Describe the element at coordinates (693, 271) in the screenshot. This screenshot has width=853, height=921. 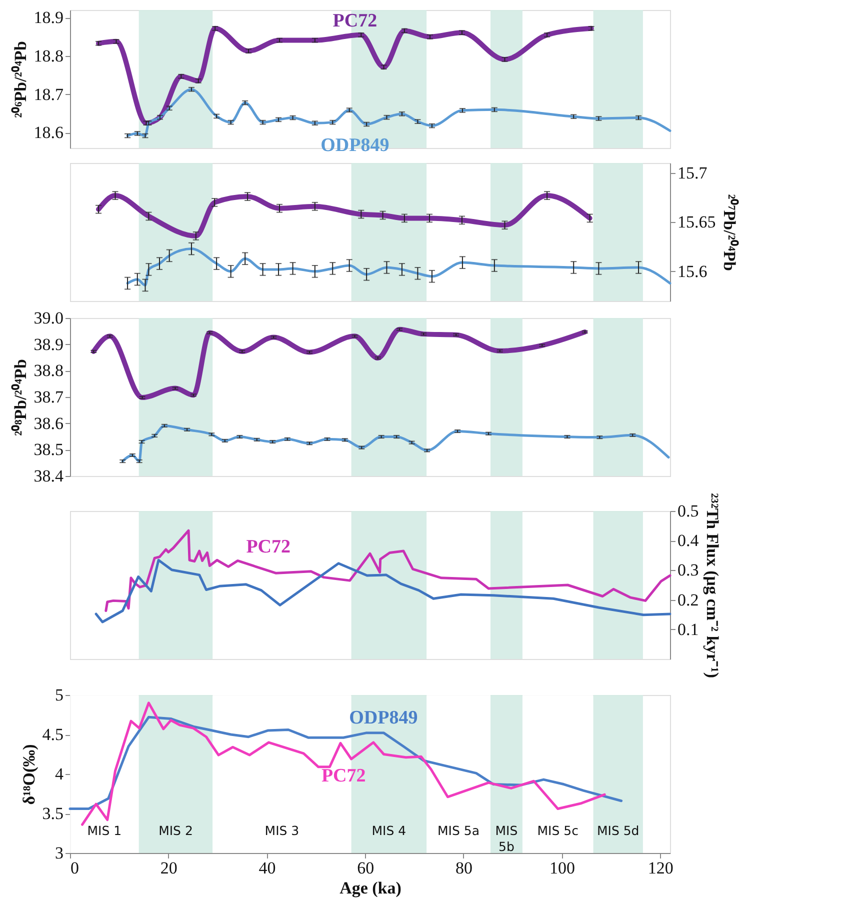
I see `y2-tick-label: 15.6` at that location.